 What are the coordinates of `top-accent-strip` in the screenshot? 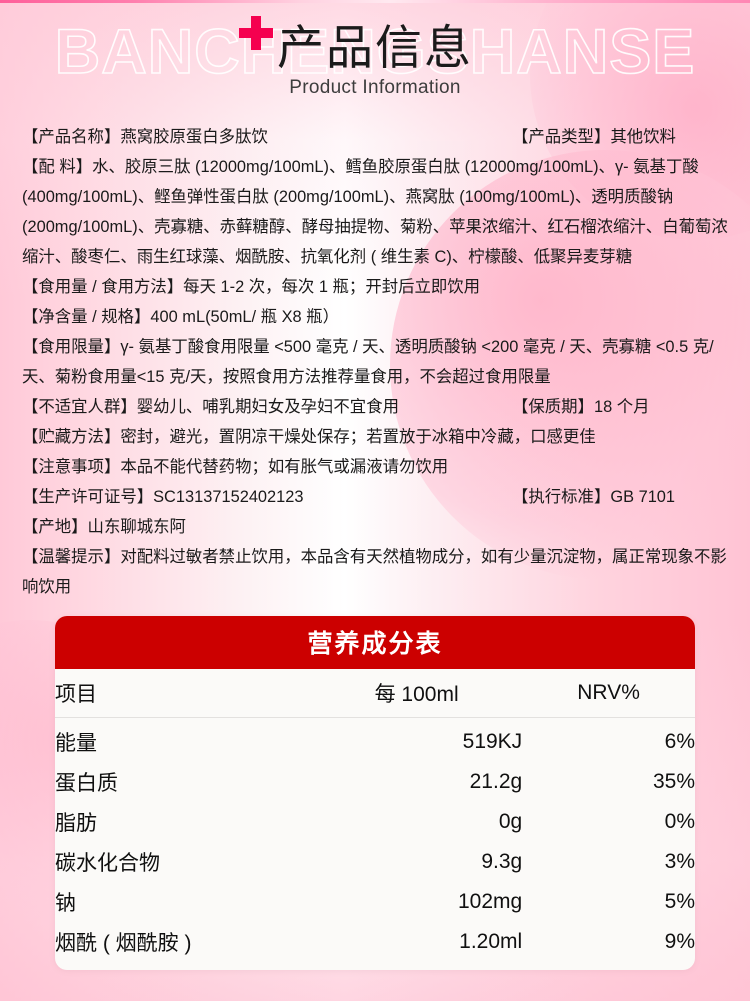 It's located at (375, 1).